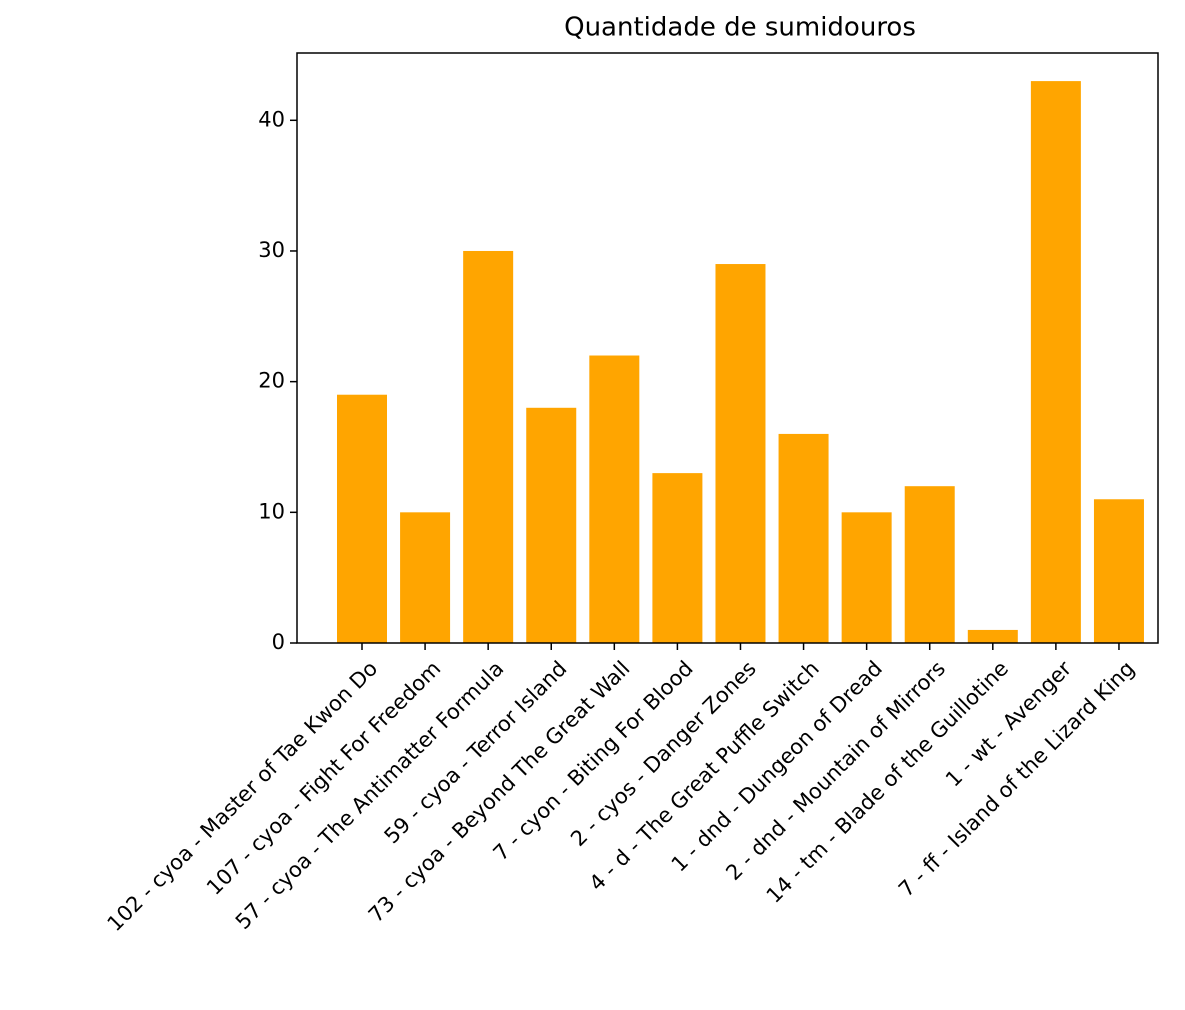 The height and width of the screenshot is (1010, 1185). What do you see at coordinates (740, 28) in the screenshot?
I see `chart-title: Quantidade de sumidouros` at bounding box center [740, 28].